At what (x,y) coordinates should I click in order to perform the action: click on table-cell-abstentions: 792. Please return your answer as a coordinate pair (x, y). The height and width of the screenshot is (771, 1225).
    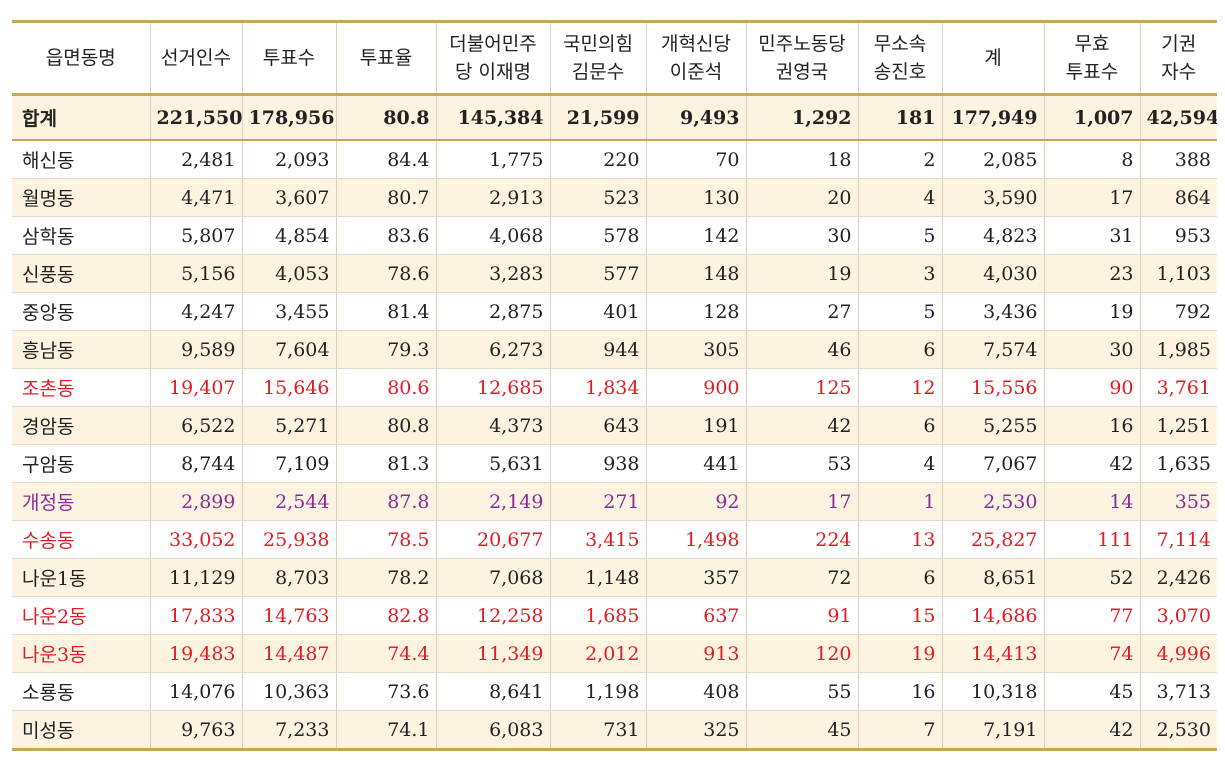
    Looking at the image, I should click on (1178, 311).